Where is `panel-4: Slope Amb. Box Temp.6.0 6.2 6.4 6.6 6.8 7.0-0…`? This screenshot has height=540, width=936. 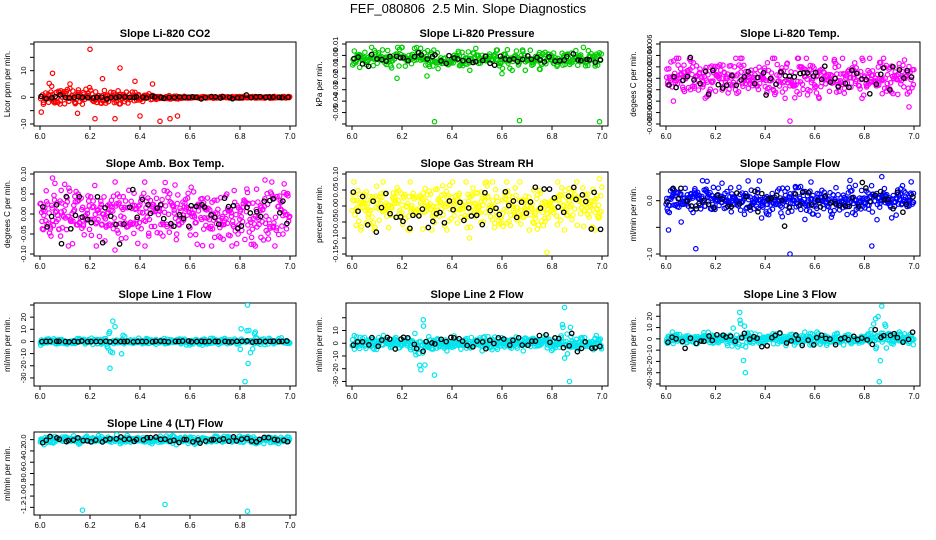 panel-4: Slope Amb. Box Temp.6.0 6.2 6.4 6.6 6.8 7.0-0… is located at coordinates (150, 214).